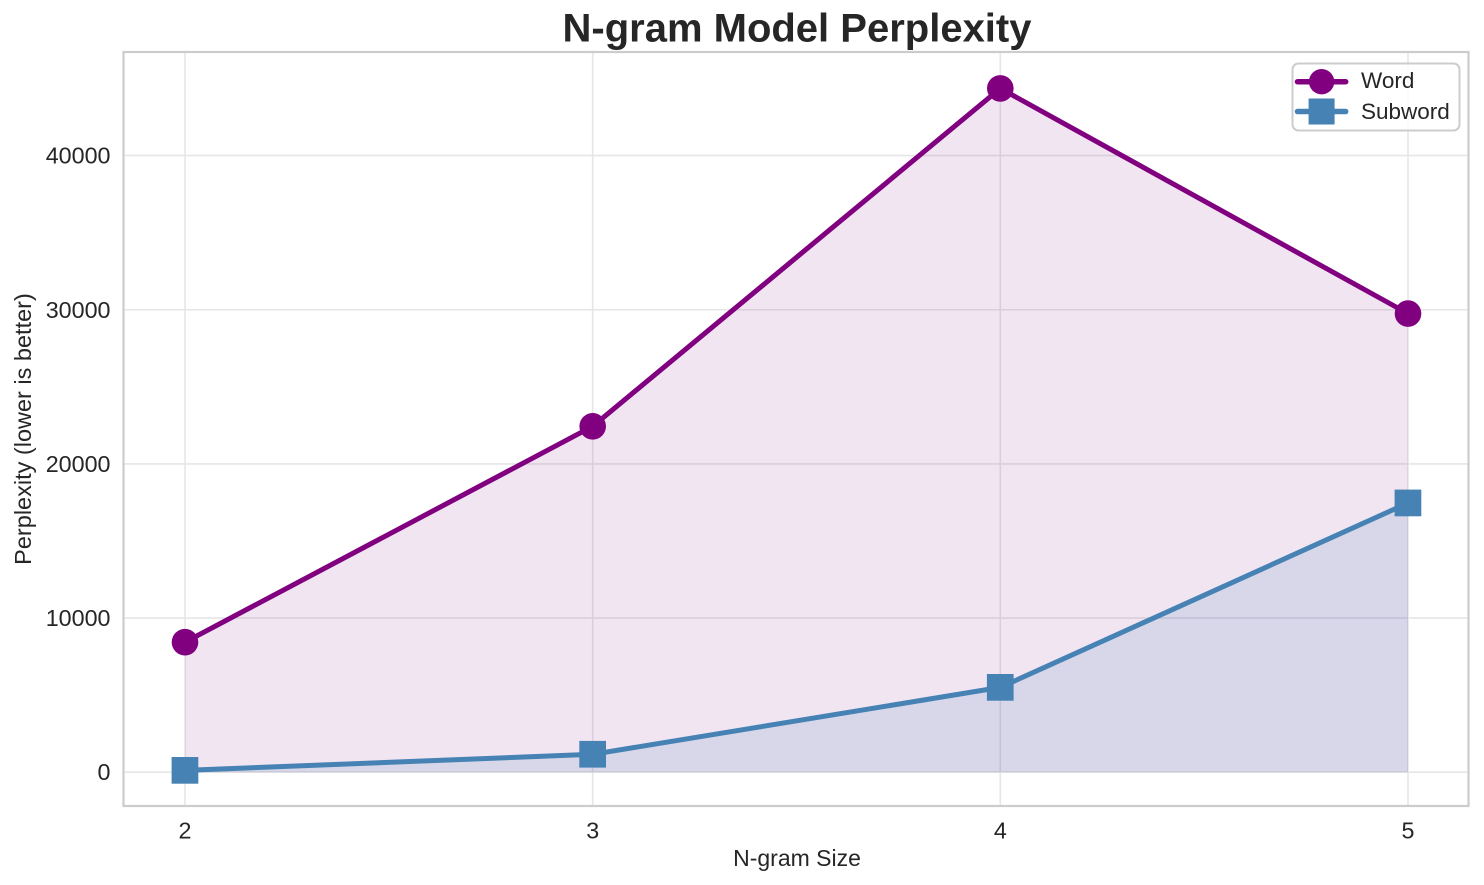  Describe the element at coordinates (1000, 831) in the screenshot. I see `svg-text: 4` at that location.